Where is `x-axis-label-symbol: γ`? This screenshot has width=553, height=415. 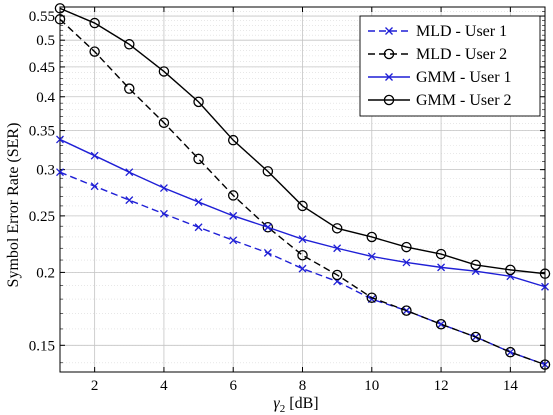
x-axis-label-symbol: γ is located at coordinates (276, 403).